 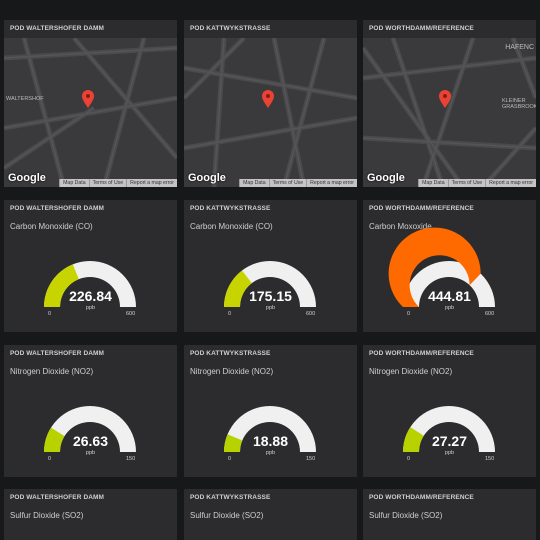 What do you see at coordinates (270, 514) in the screenshot?
I see `gauge-card: POD KATTWYKSTRASSE Sulfur Dioxide (SO2)` at bounding box center [270, 514].